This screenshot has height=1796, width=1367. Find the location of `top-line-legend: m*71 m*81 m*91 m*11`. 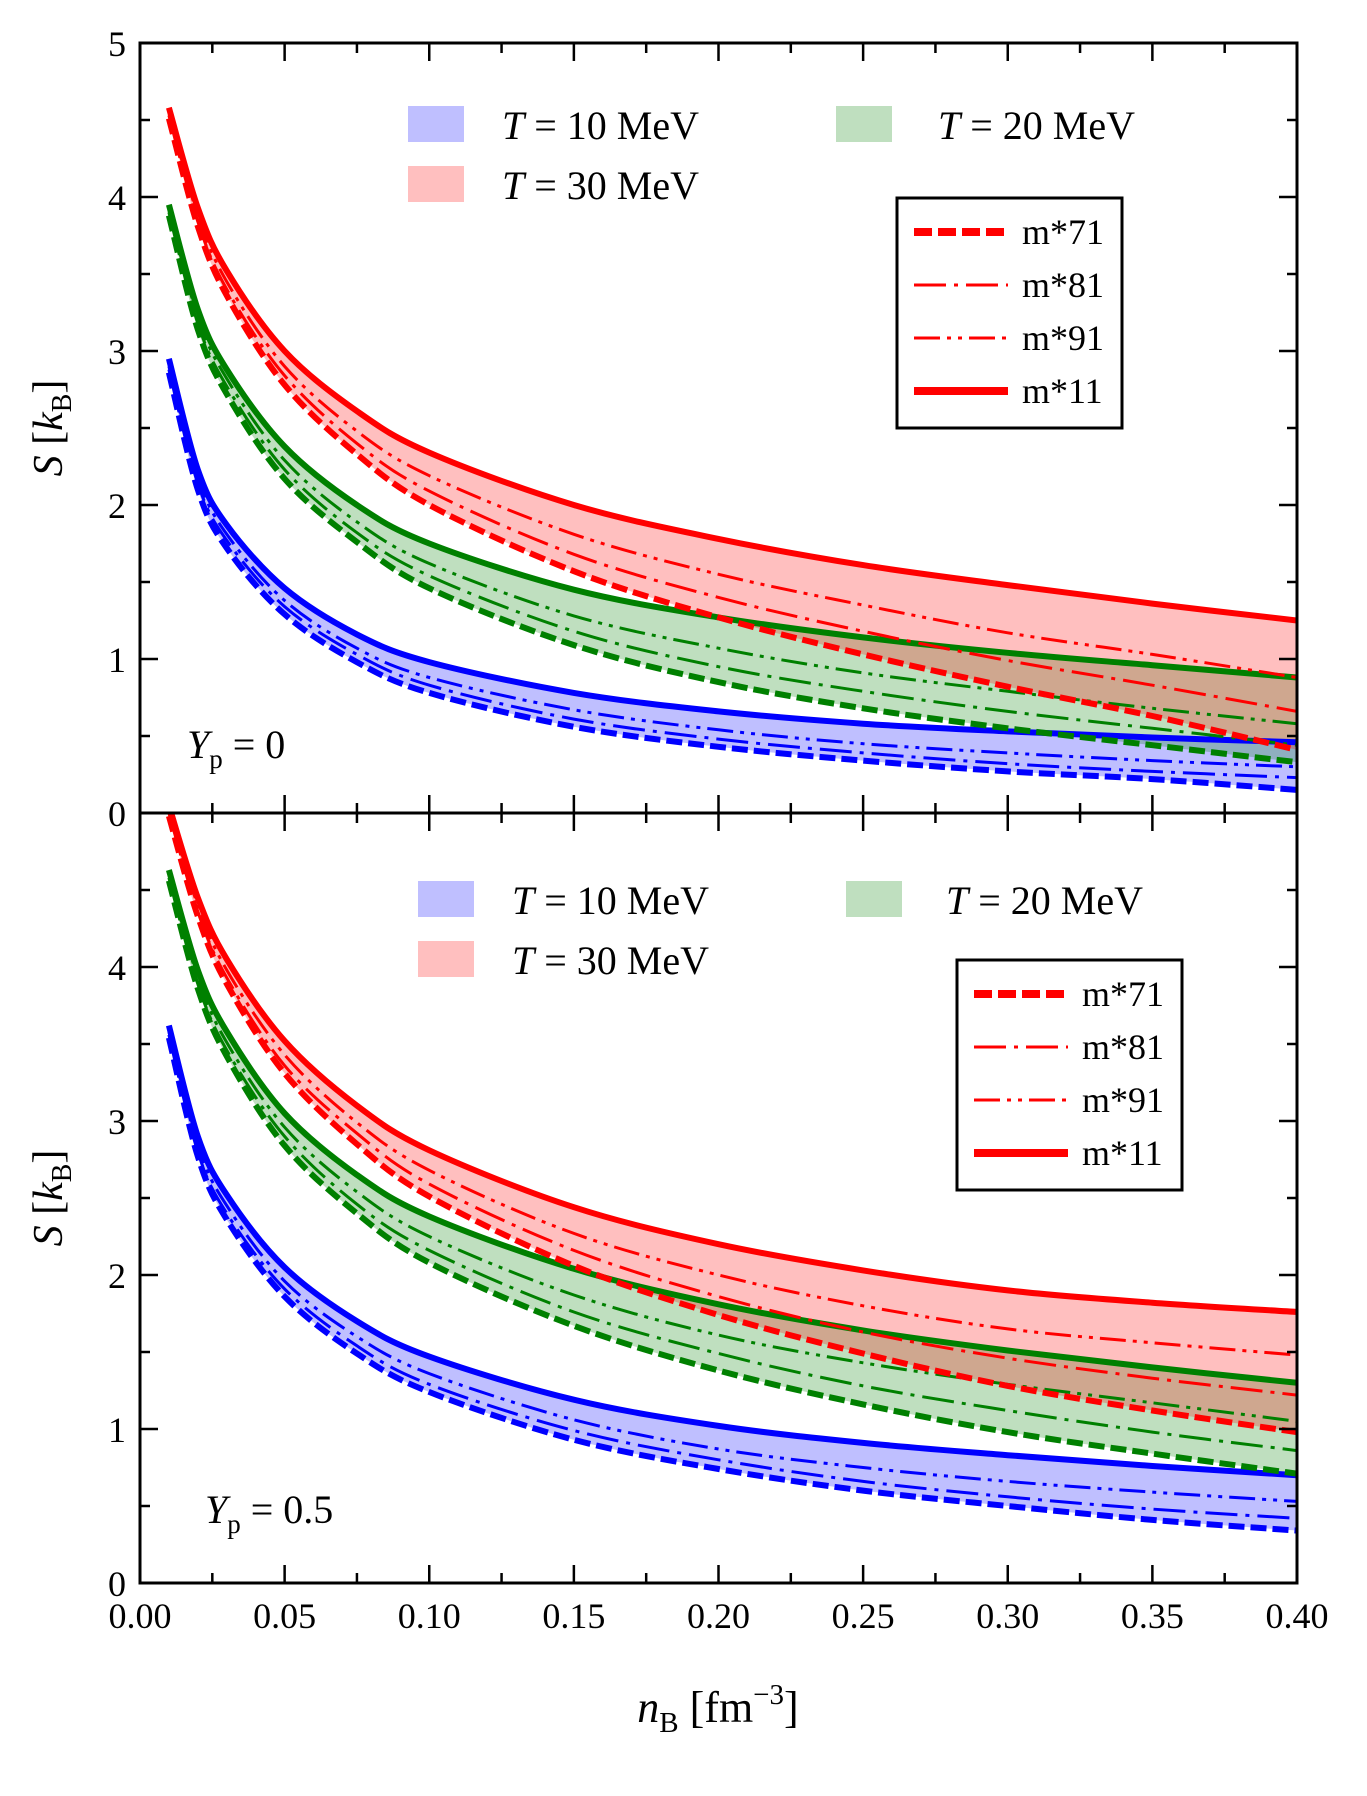

top-line-legend: m*71 m*81 m*91 m*11 is located at coordinates (1009, 313).